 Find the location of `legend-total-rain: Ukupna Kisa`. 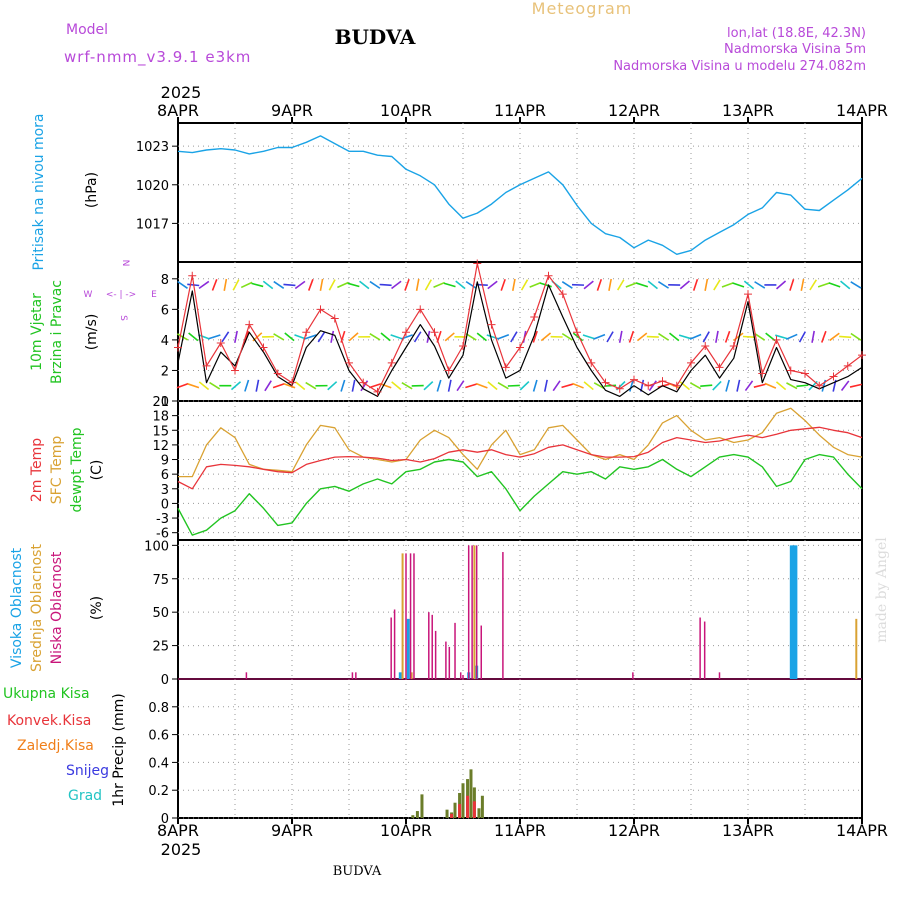

legend-total-rain: Ukupna Kisa is located at coordinates (46, 694).